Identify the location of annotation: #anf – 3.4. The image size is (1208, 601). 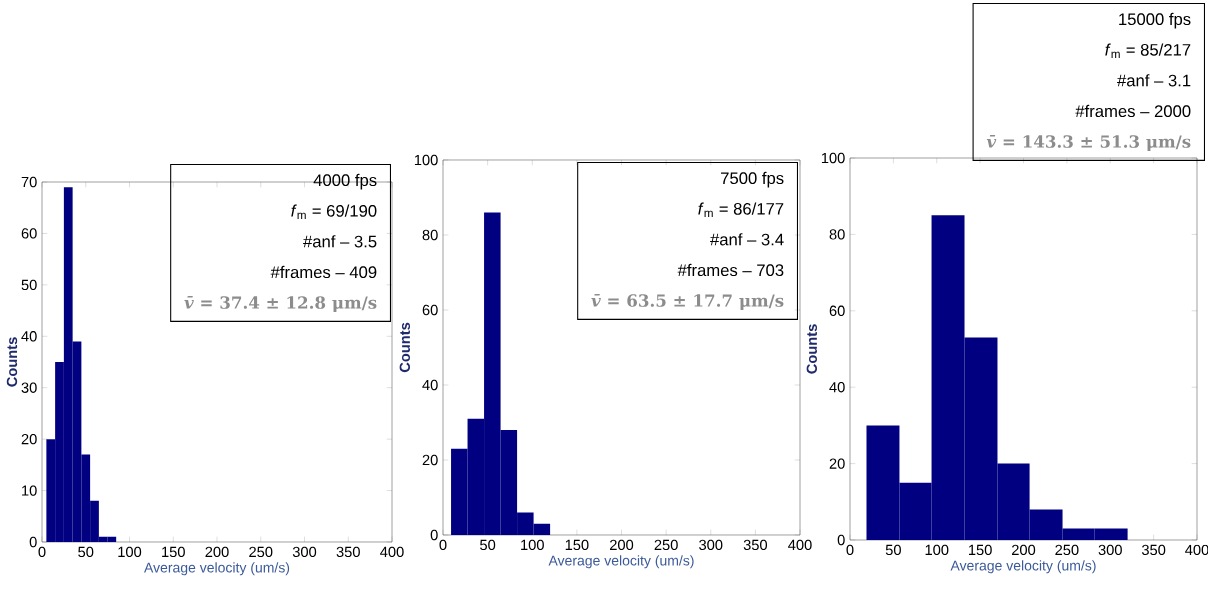
(747, 239).